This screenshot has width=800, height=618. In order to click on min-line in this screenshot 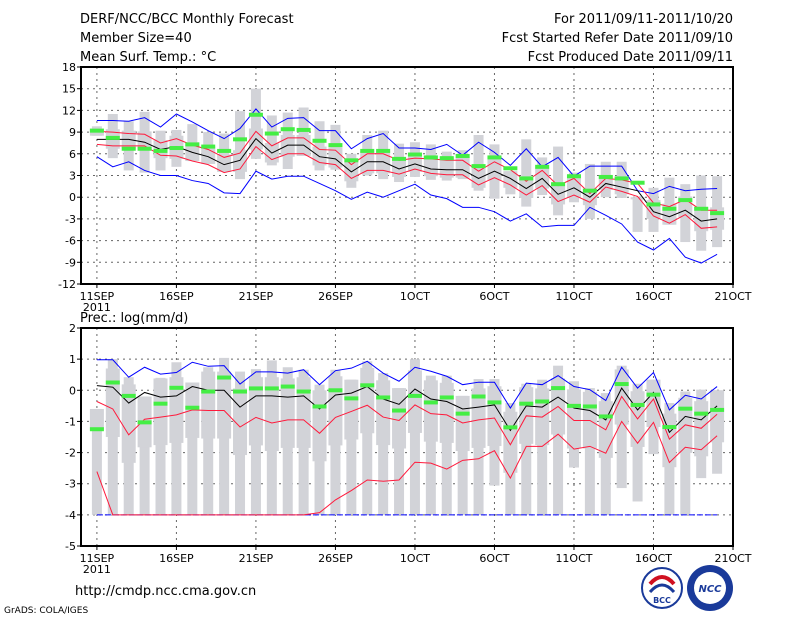, I will do `click(407, 210)`.